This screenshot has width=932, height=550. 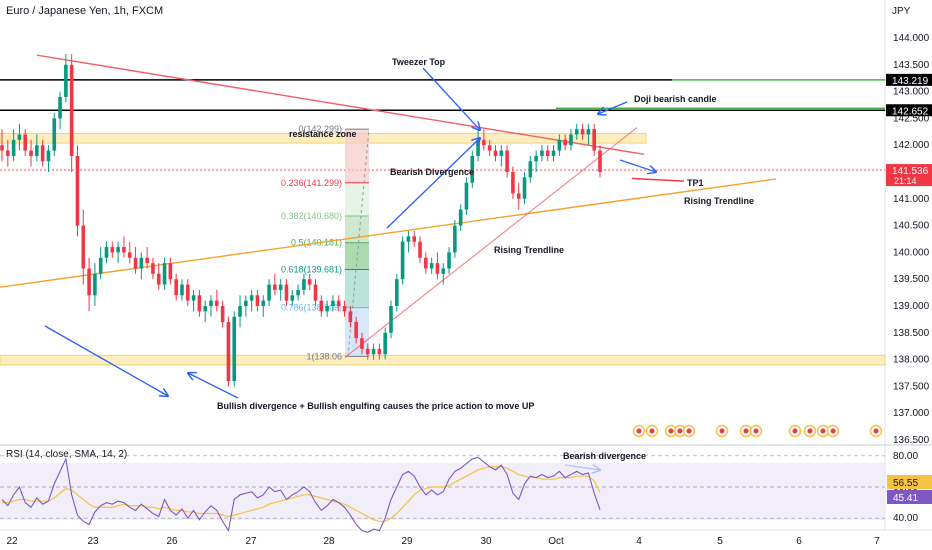 What do you see at coordinates (443, 541) in the screenshot?
I see `time-axis: 22 23 26 27 28 29 30 Oct 4 5 6 7` at bounding box center [443, 541].